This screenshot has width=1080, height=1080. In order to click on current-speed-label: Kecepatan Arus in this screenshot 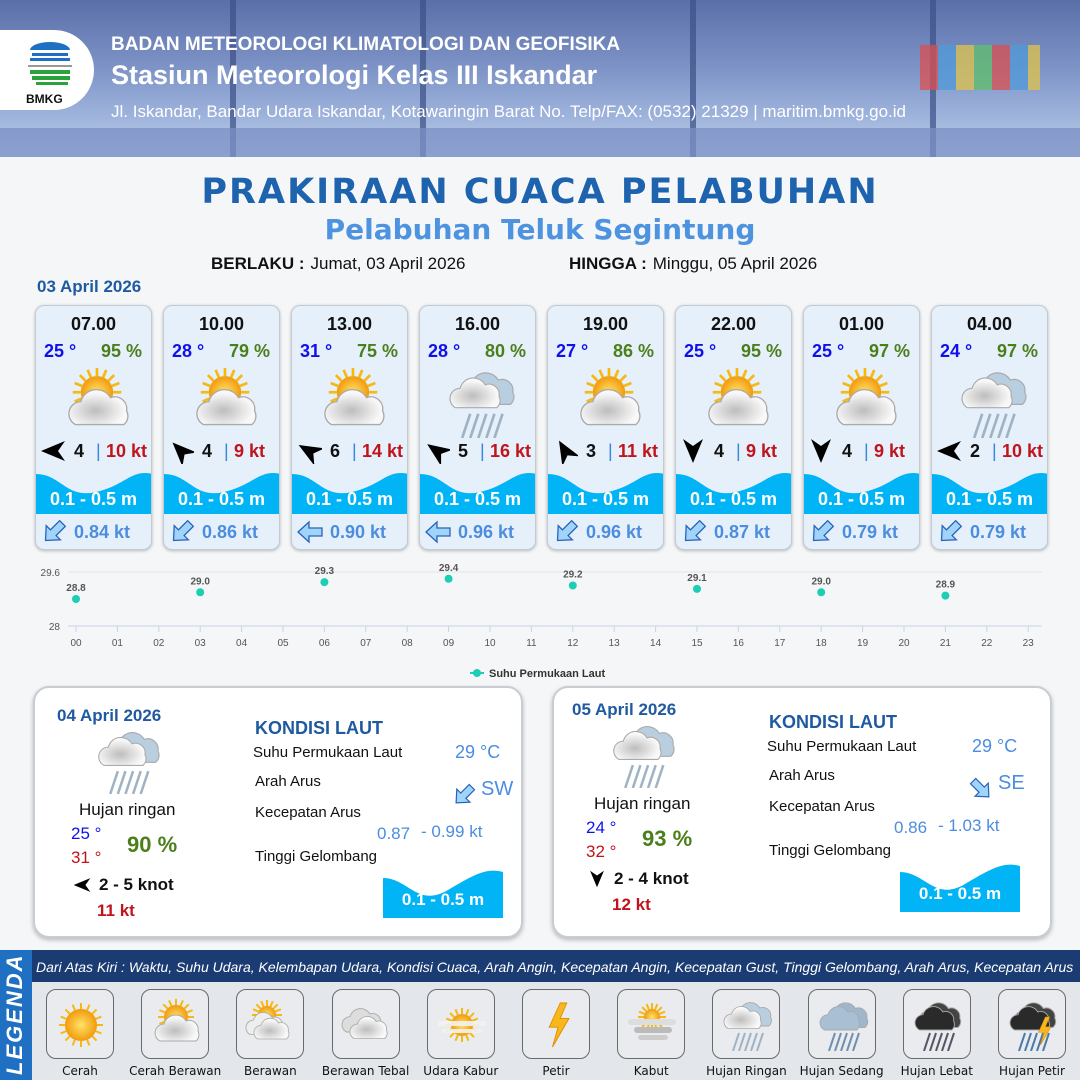, I will do `click(308, 812)`.